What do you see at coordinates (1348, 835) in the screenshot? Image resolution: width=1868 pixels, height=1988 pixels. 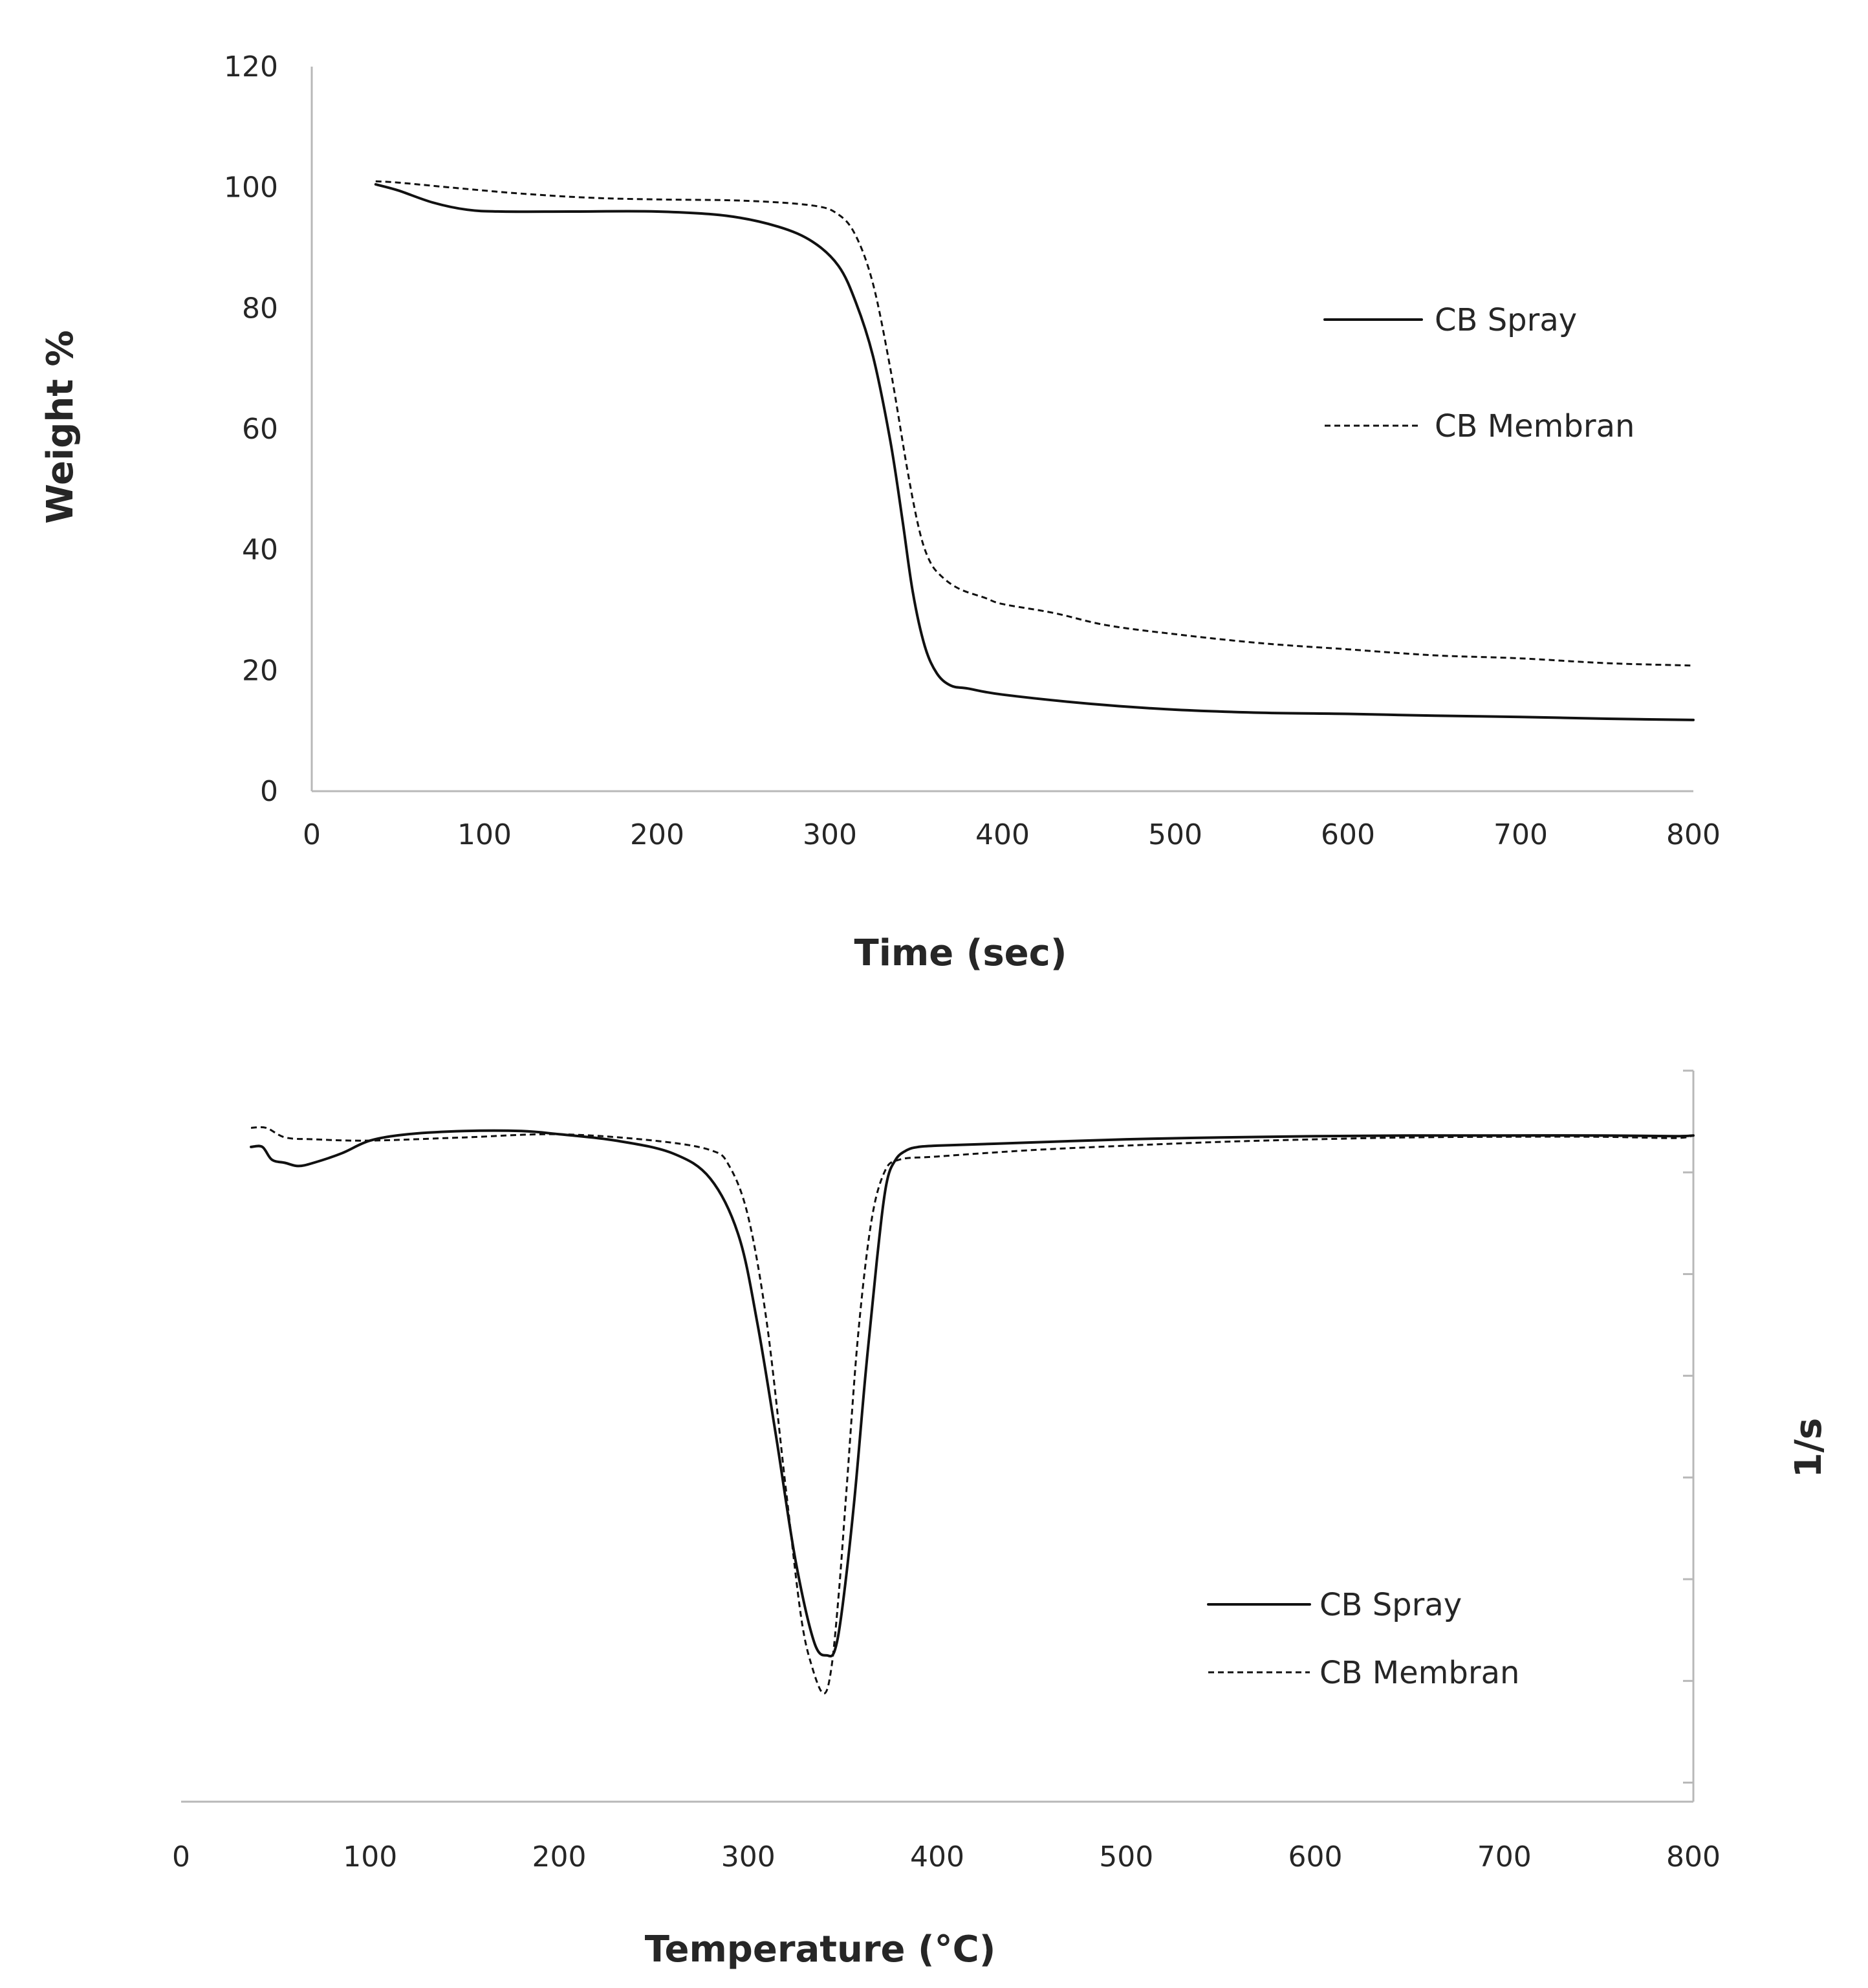 I see `chart1-x-tick-label: 600` at bounding box center [1348, 835].